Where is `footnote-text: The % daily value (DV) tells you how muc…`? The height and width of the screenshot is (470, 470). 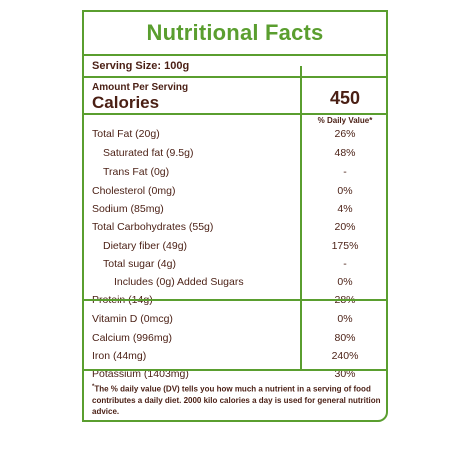
footnote-text: The % daily value (DV) tells you how muc… is located at coordinates (236, 400).